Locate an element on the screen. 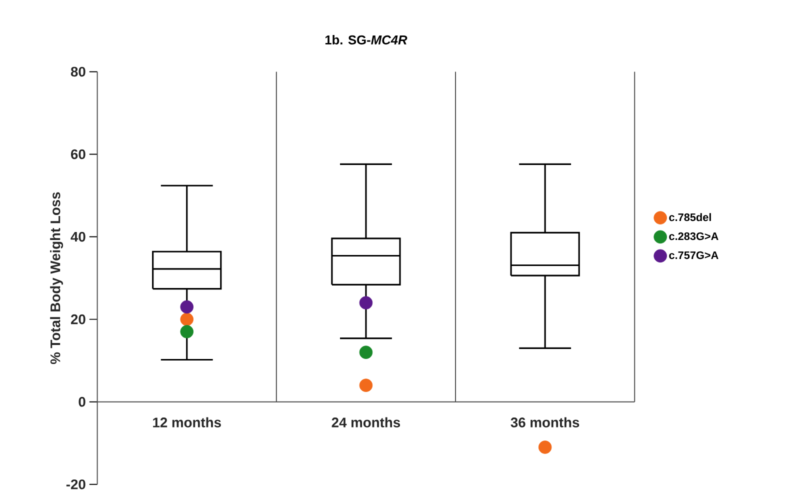 This screenshot has height=493, width=787. y-tick-label: 40 is located at coordinates (78, 237).